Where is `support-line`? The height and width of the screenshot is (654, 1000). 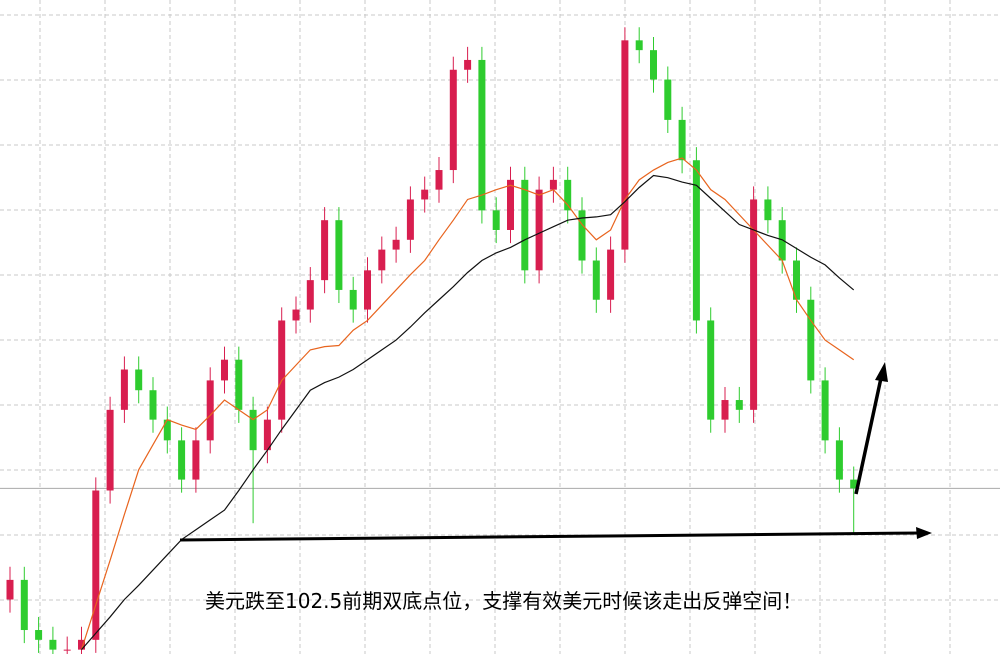
support-line is located at coordinates (551, 536).